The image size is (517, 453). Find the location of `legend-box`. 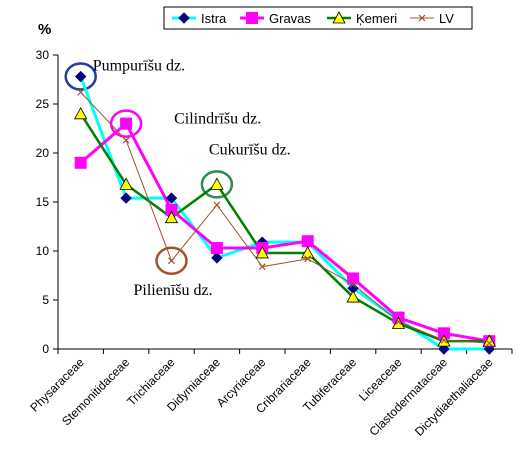

legend-box is located at coordinates (318, 18).